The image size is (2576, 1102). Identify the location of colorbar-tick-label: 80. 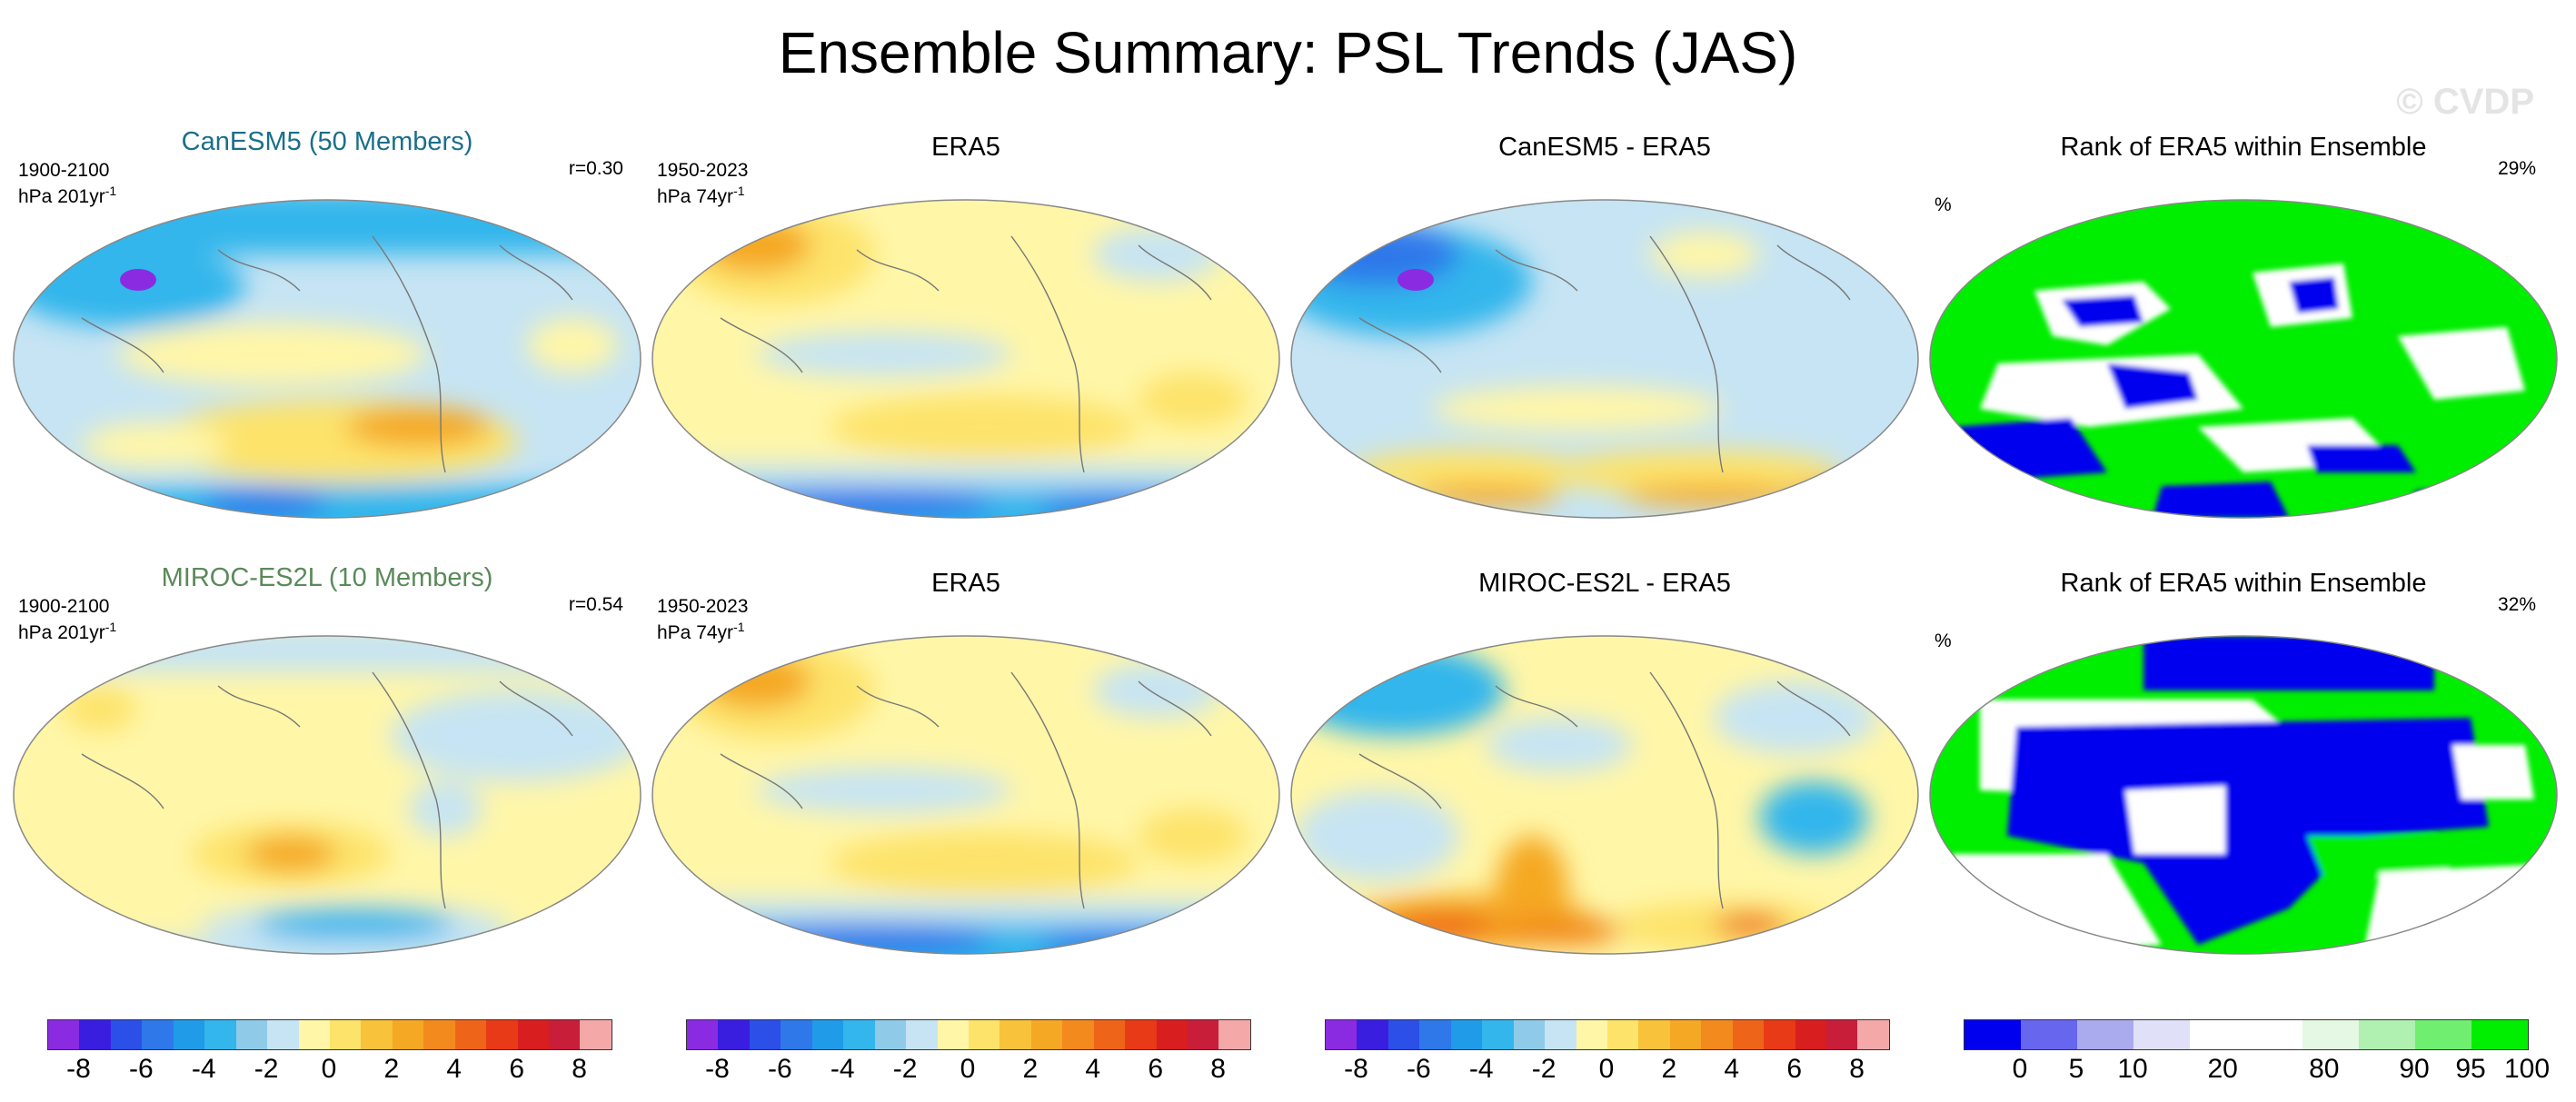
(2324, 1069).